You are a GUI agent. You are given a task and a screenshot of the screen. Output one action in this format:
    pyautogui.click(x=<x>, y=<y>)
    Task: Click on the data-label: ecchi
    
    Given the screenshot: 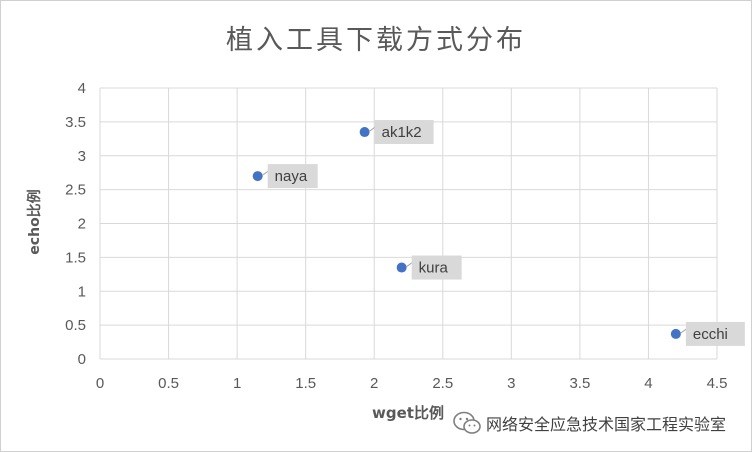 What is the action you would take?
    pyautogui.click(x=710, y=334)
    